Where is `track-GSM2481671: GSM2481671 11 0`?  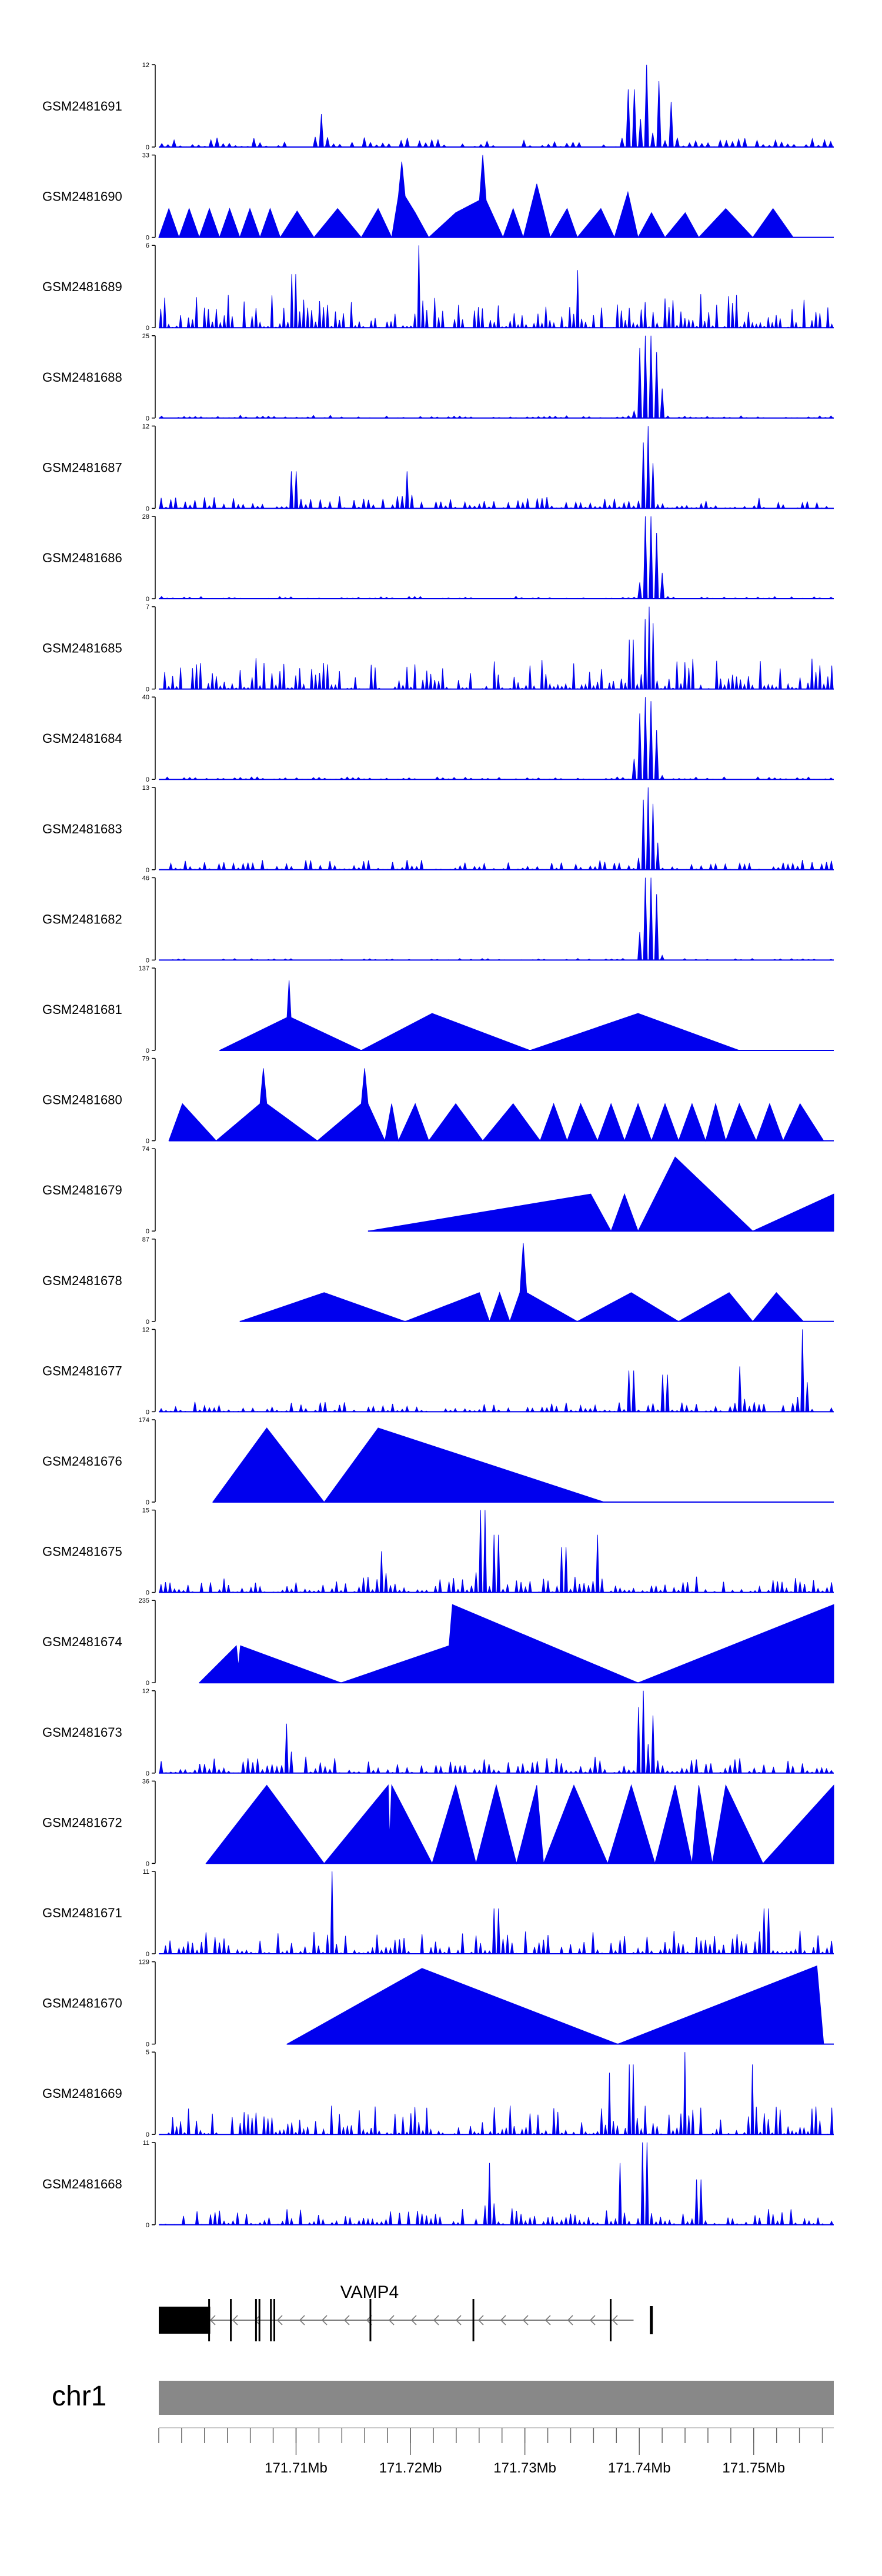
track-GSM2481671: GSM2481671 11 0 is located at coordinates (438, 1913).